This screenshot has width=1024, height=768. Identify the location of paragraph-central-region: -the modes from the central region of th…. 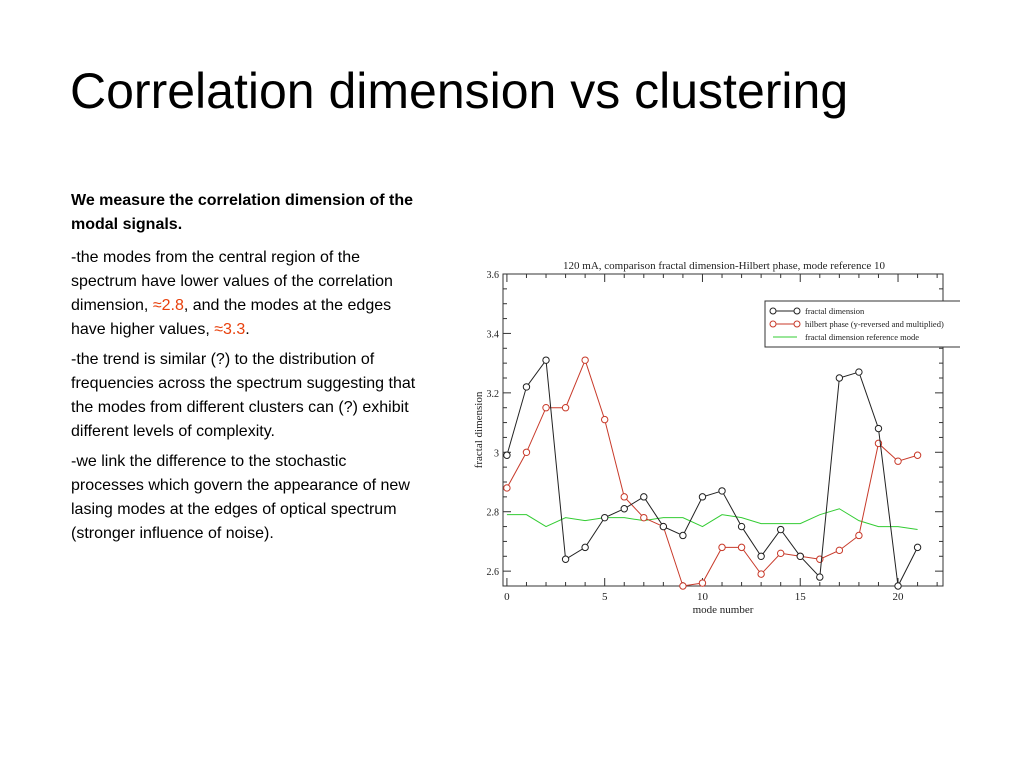
(247, 294).